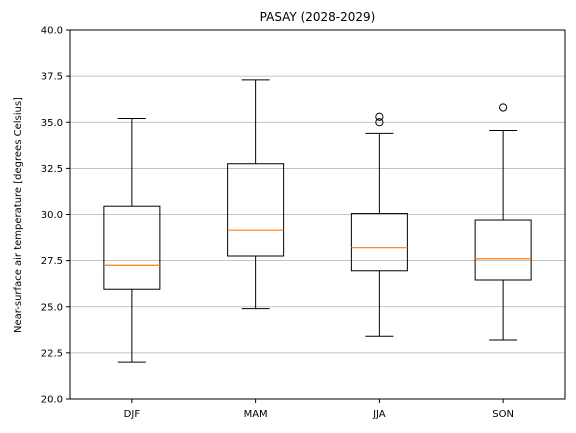  Describe the element at coordinates (52, 123) in the screenshot. I see `y-tick-label: 35.0` at that location.